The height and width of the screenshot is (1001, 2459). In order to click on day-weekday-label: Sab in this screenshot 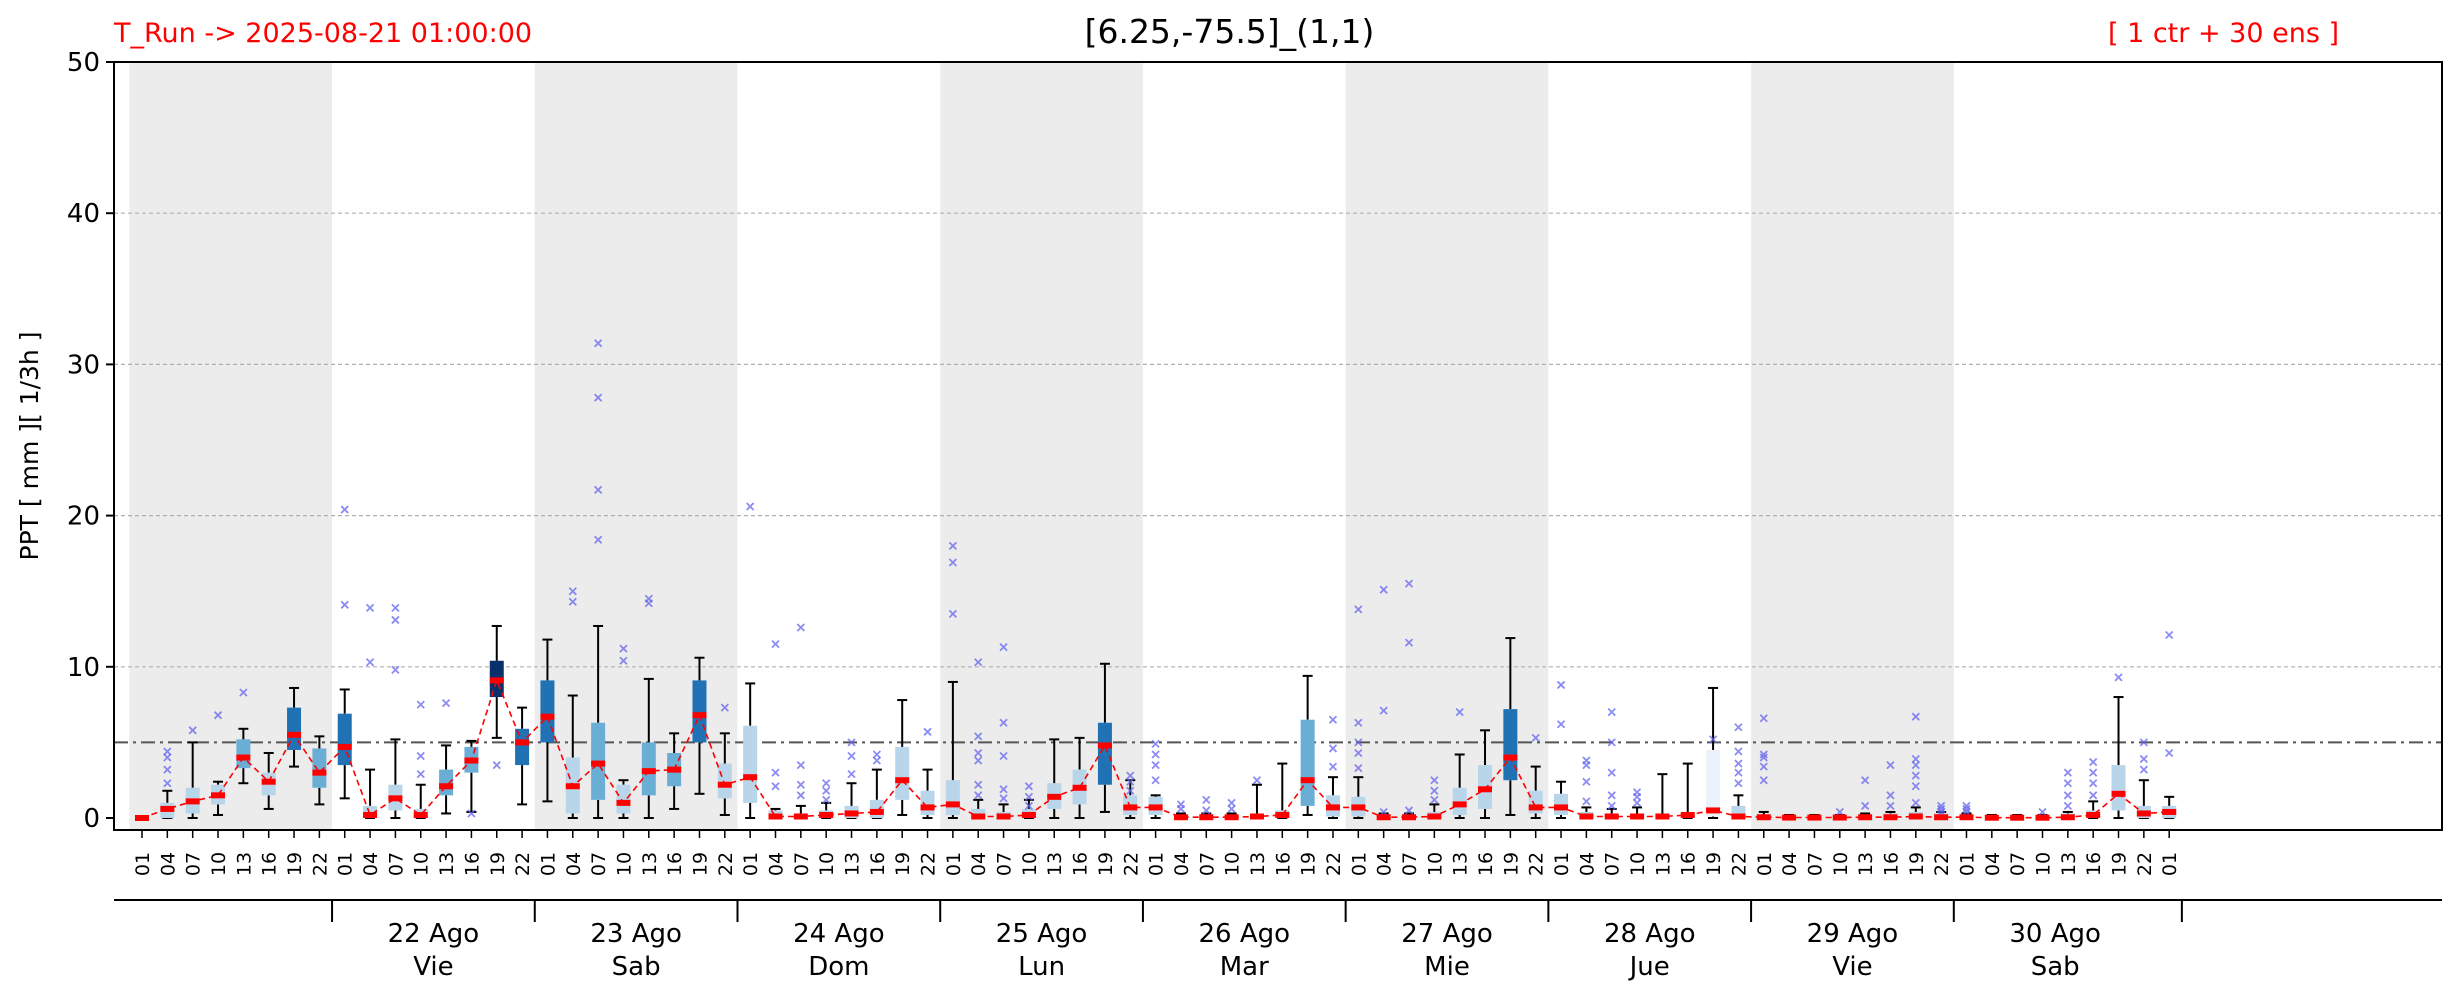, I will do `click(636, 967)`.